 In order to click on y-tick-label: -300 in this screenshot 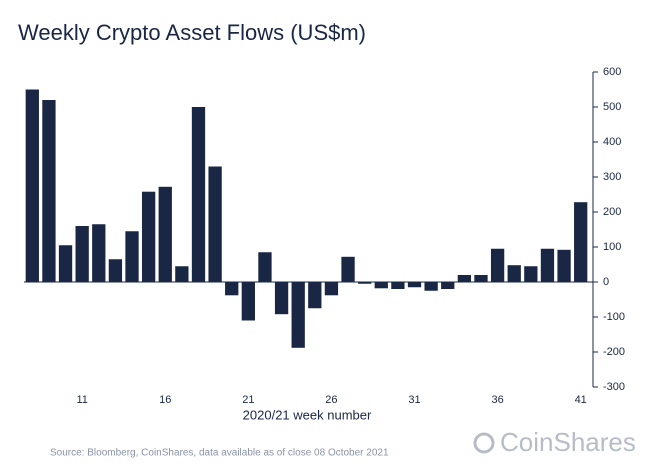, I will do `click(614, 387)`.